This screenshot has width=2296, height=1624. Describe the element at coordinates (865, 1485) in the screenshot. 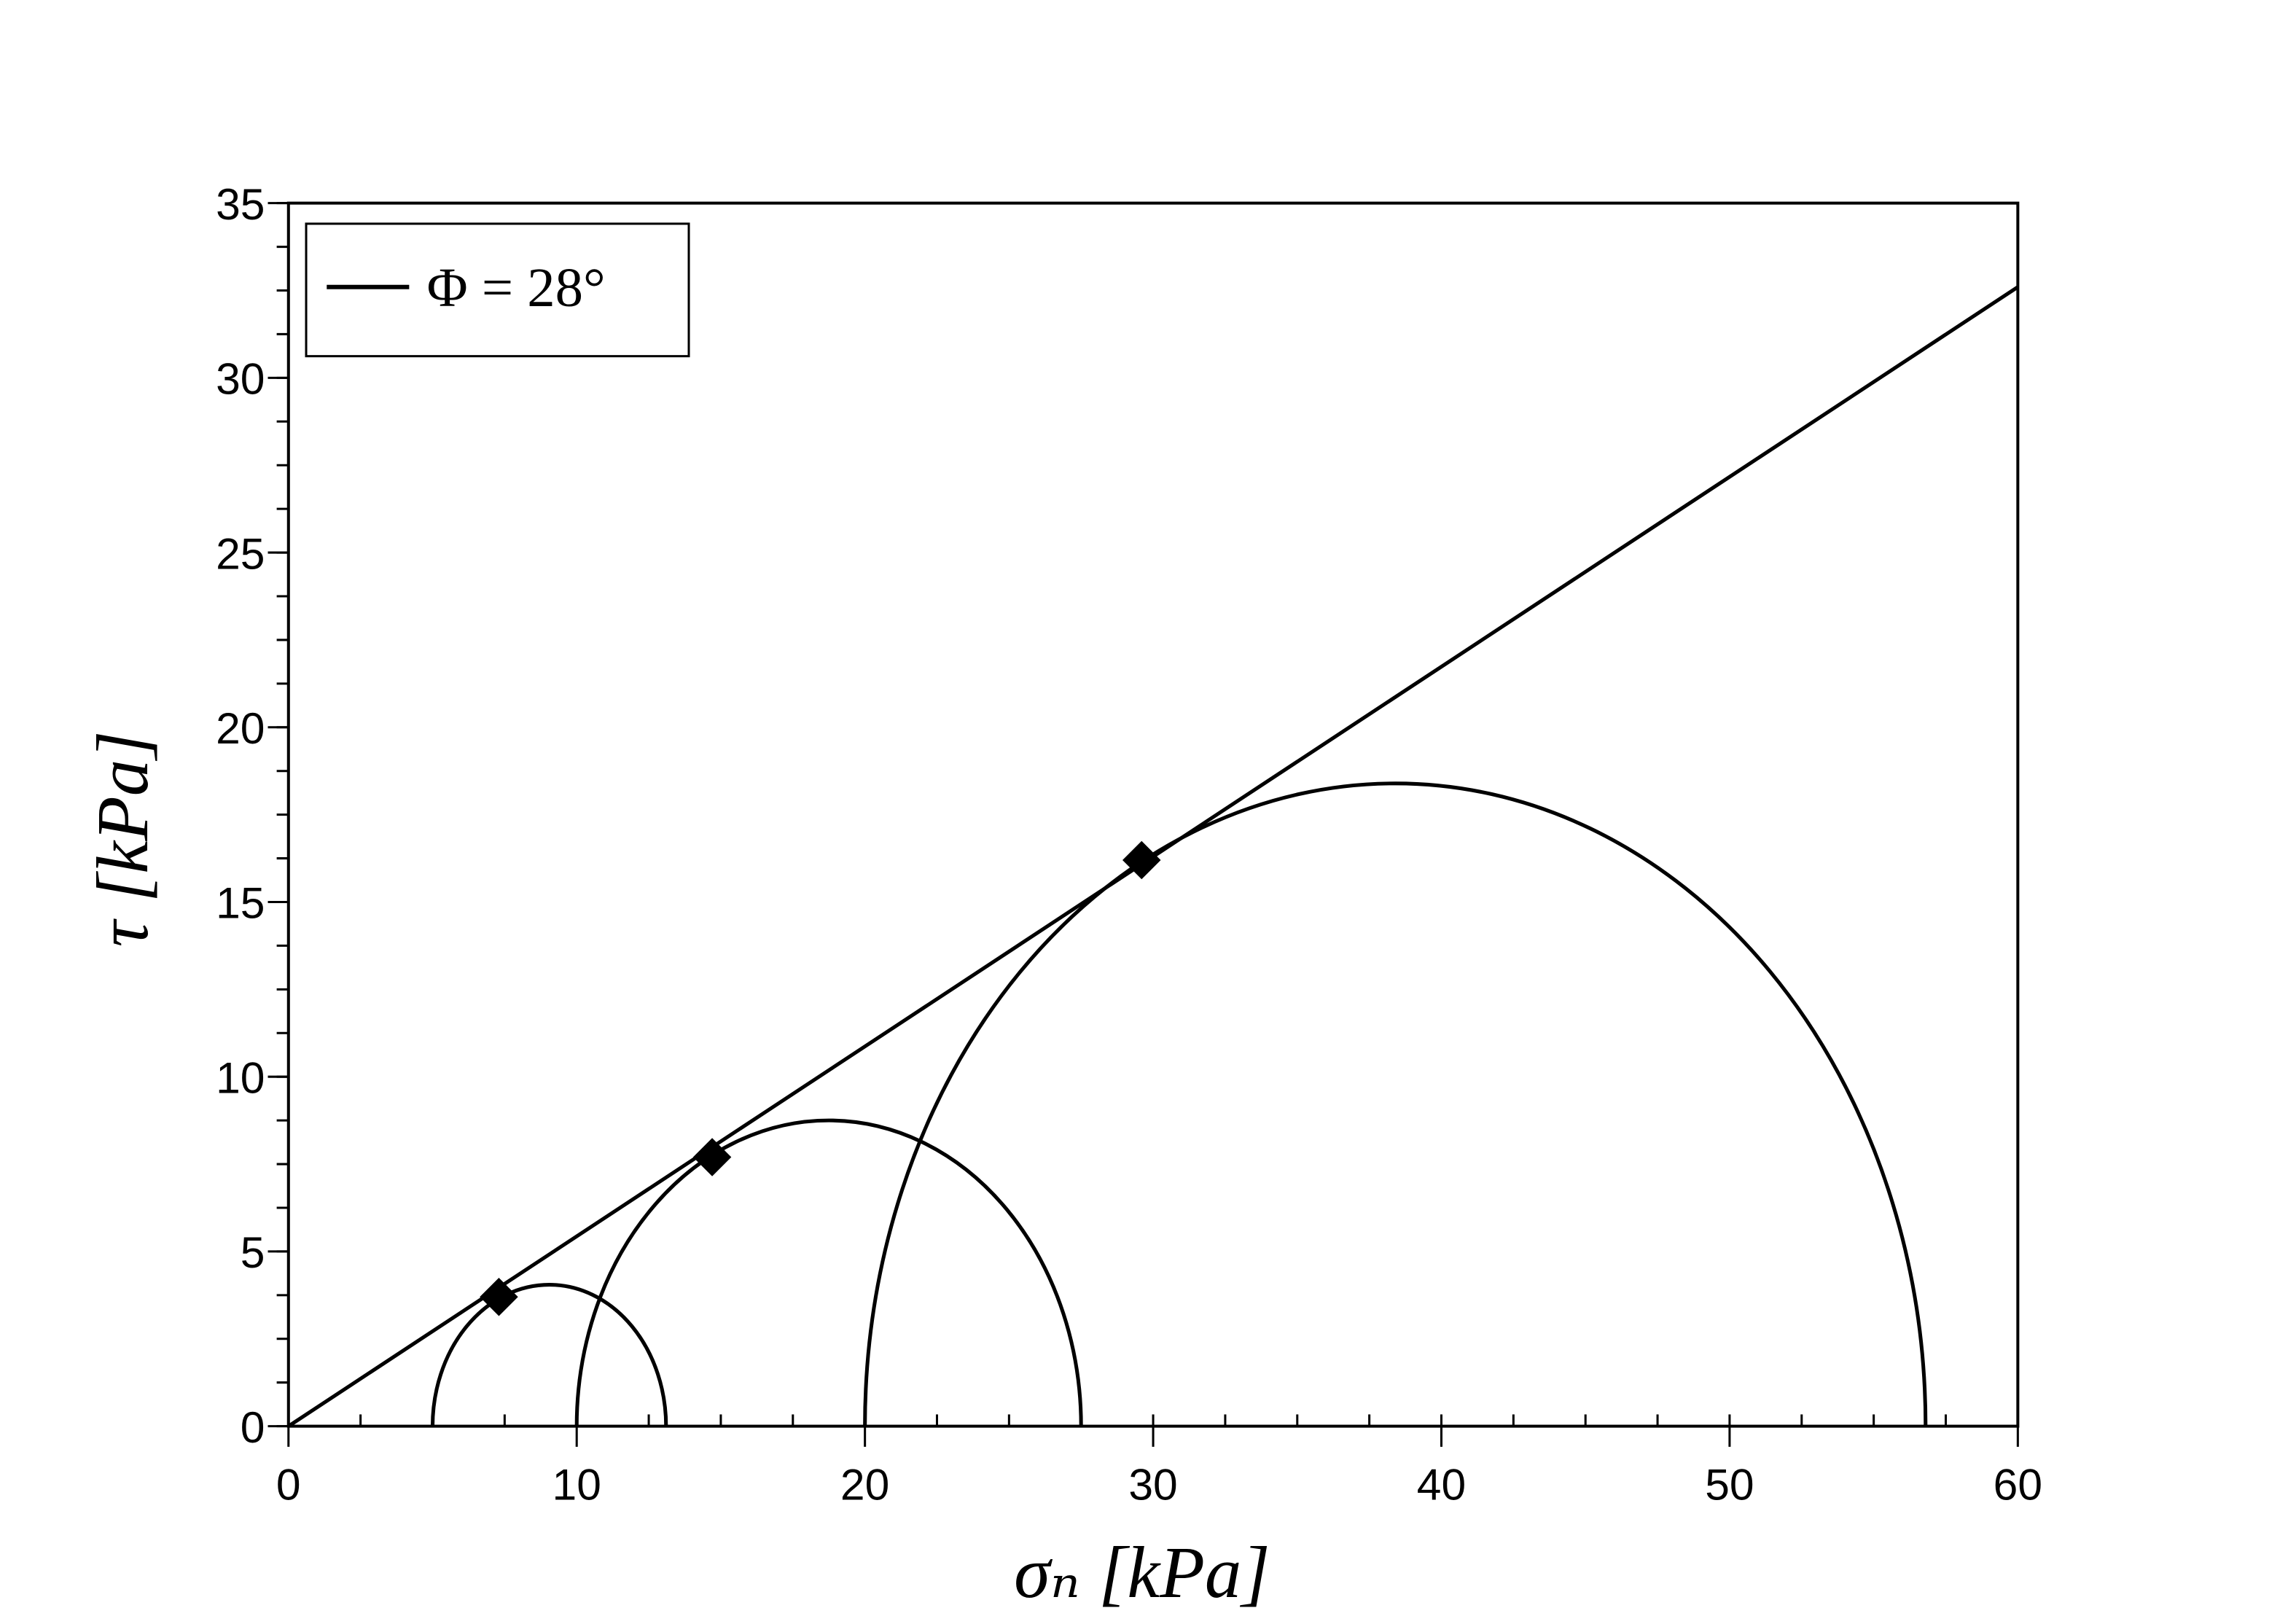

I see `x-tick-label: 20` at that location.